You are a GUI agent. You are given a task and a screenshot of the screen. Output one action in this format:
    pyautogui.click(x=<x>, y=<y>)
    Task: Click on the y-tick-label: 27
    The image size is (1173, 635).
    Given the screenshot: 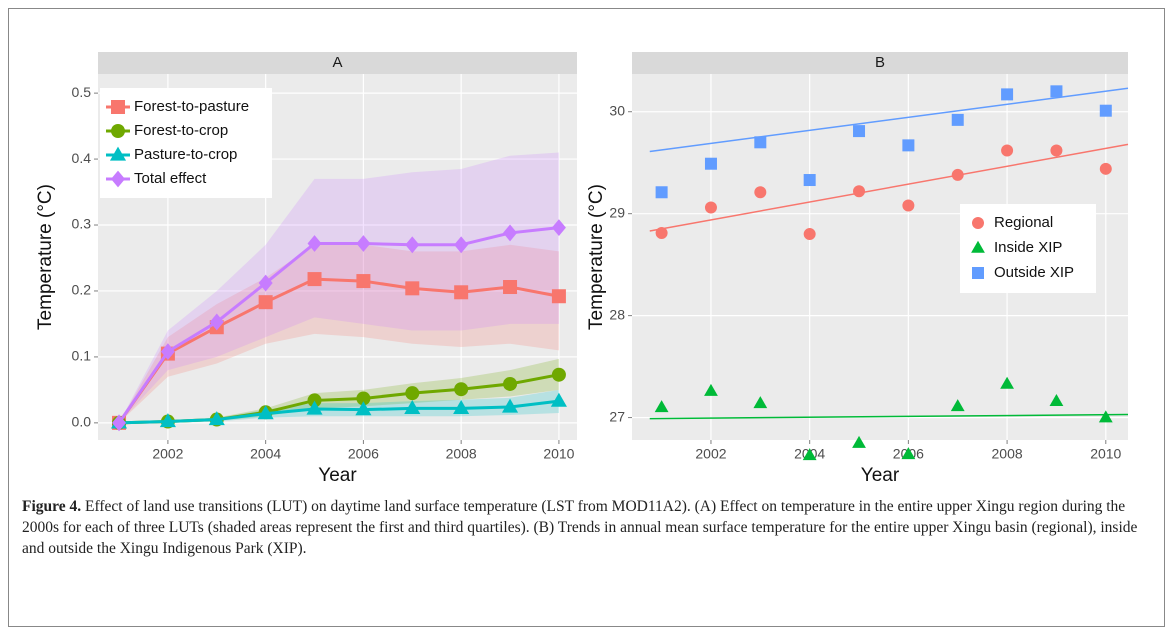 What is the action you would take?
    pyautogui.click(x=617, y=416)
    